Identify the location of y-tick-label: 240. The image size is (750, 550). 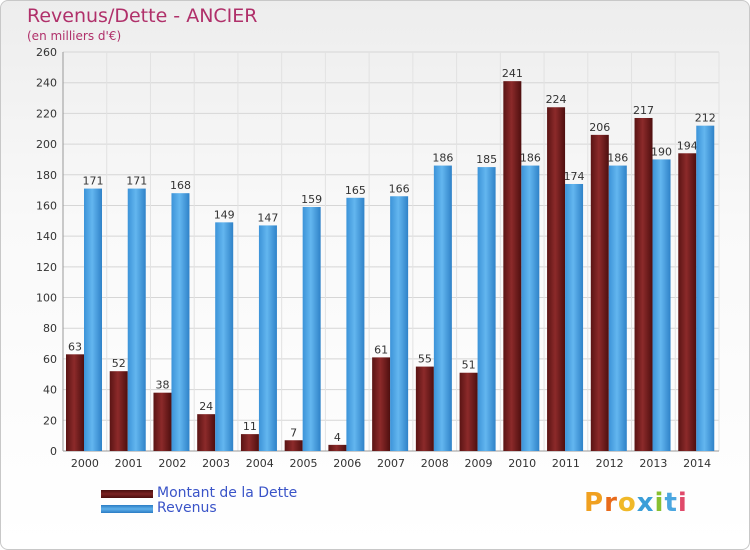
(46, 83).